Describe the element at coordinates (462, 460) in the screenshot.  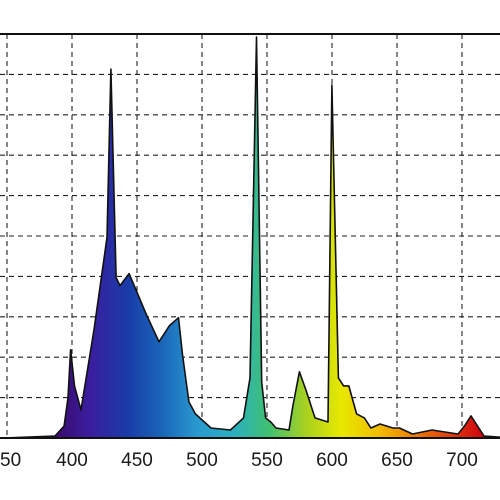
I see `x-tick-label: 700` at that location.